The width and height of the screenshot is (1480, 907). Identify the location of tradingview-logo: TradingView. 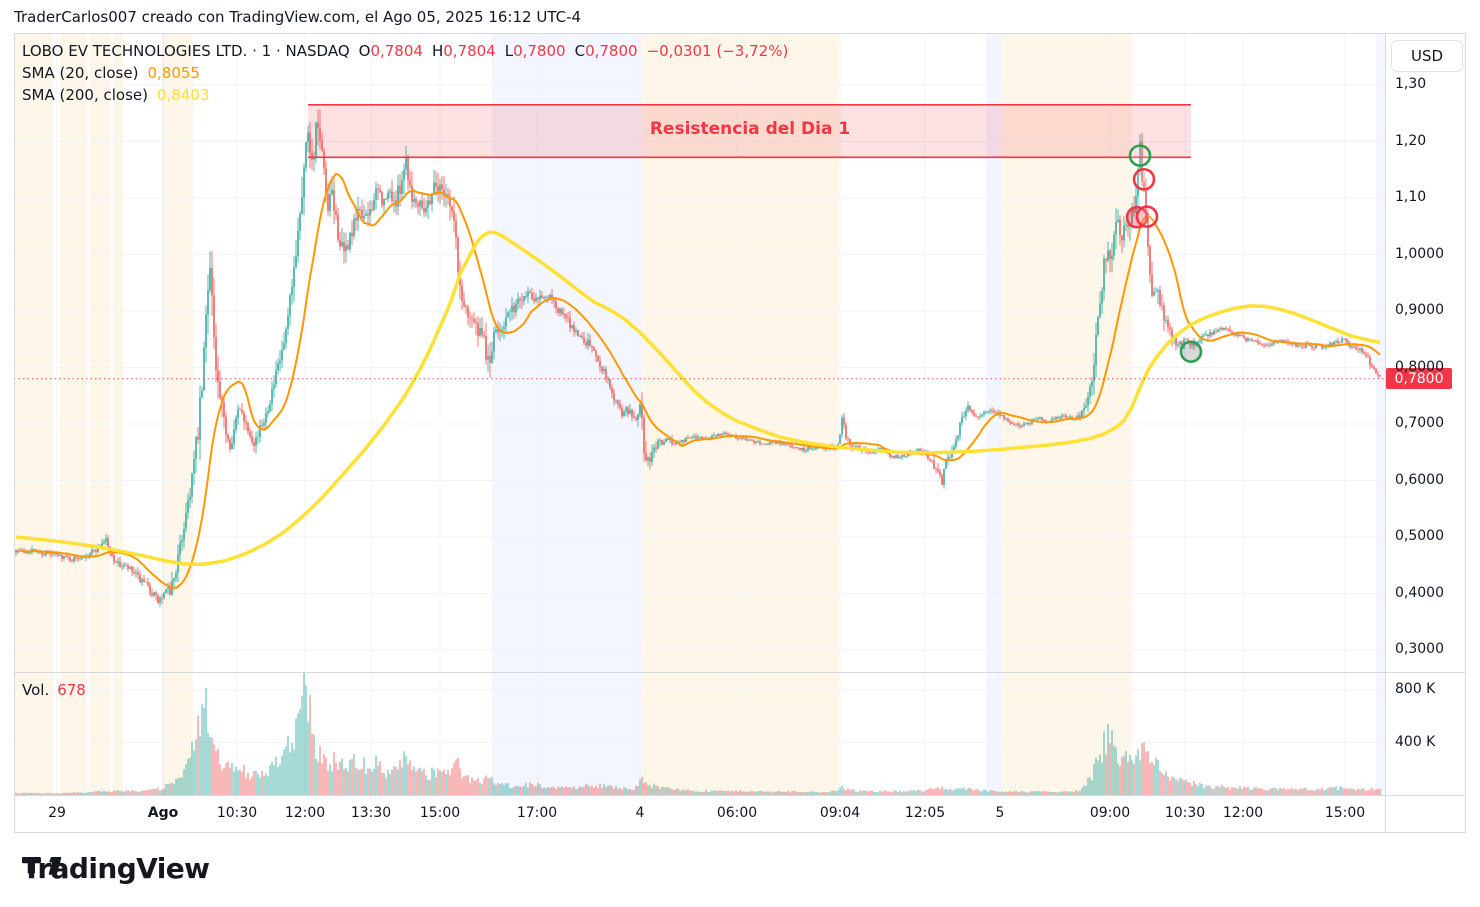
(116, 868).